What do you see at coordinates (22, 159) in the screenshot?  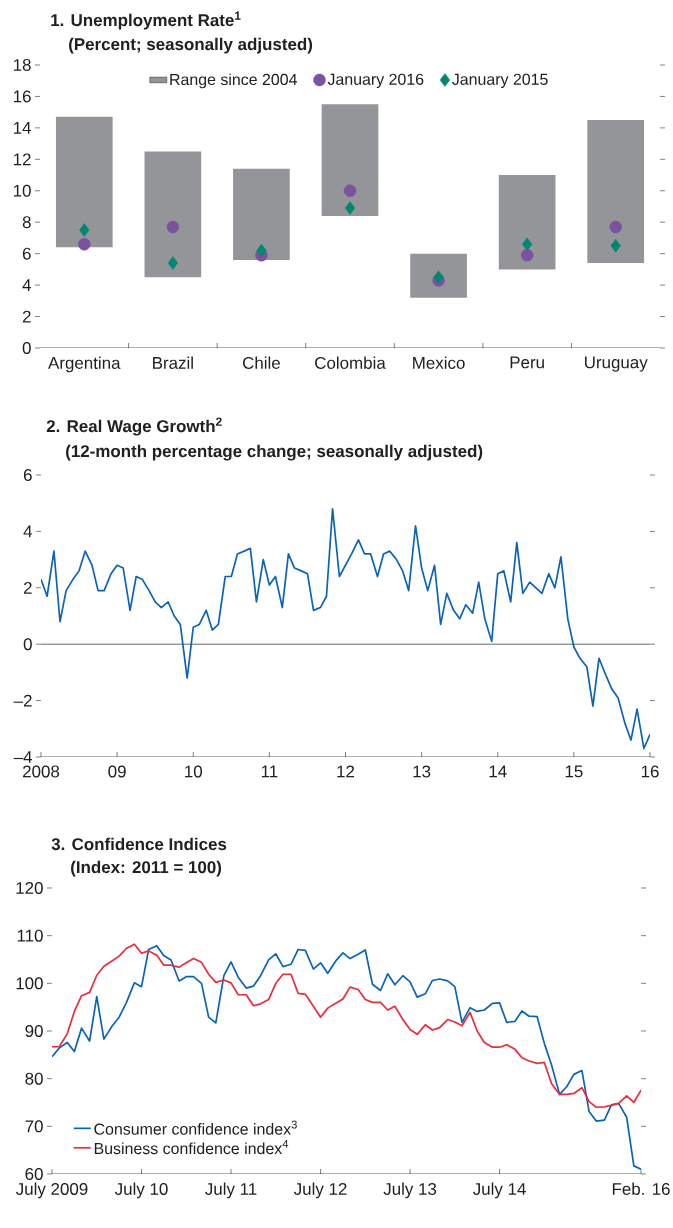 I see `y-tick-label: 12` at bounding box center [22, 159].